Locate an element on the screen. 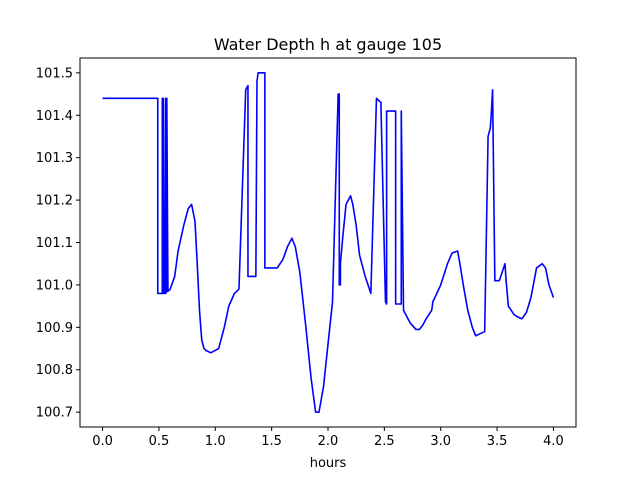  x-tick-label: 0.0 is located at coordinates (102, 441).